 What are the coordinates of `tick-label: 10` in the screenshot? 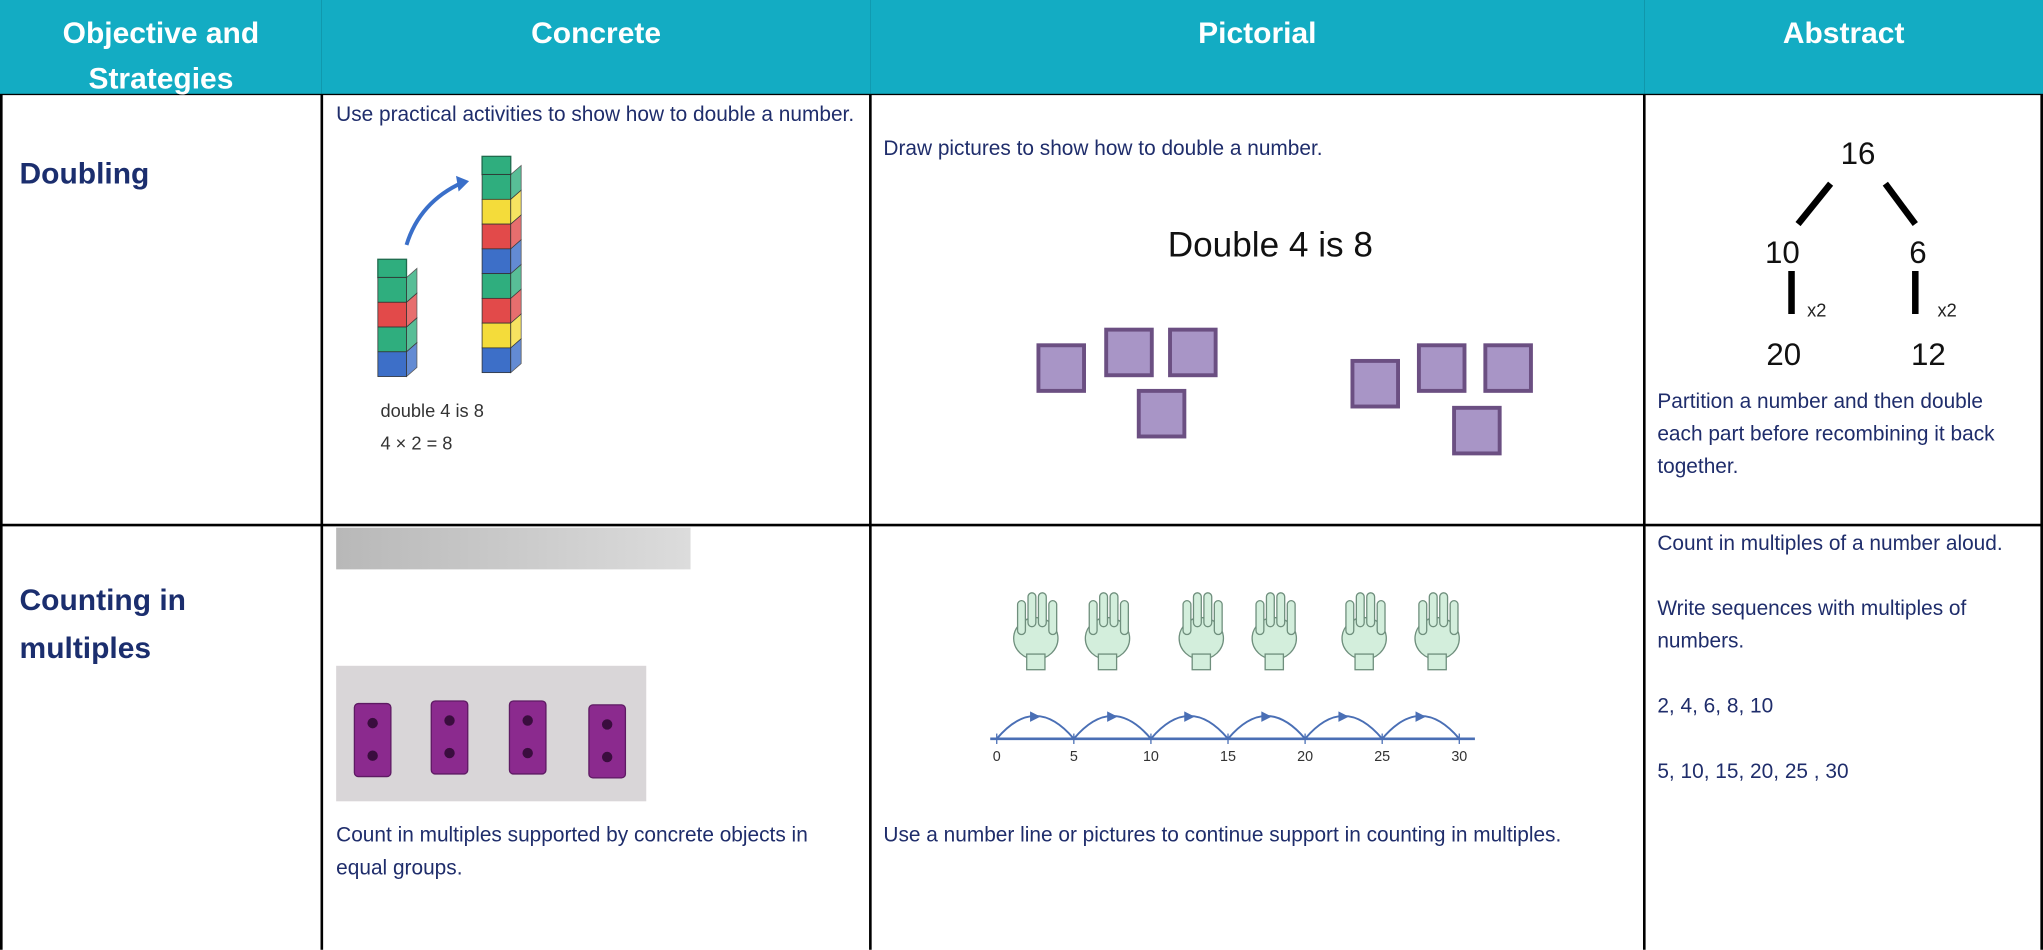 It's located at (1151, 757).